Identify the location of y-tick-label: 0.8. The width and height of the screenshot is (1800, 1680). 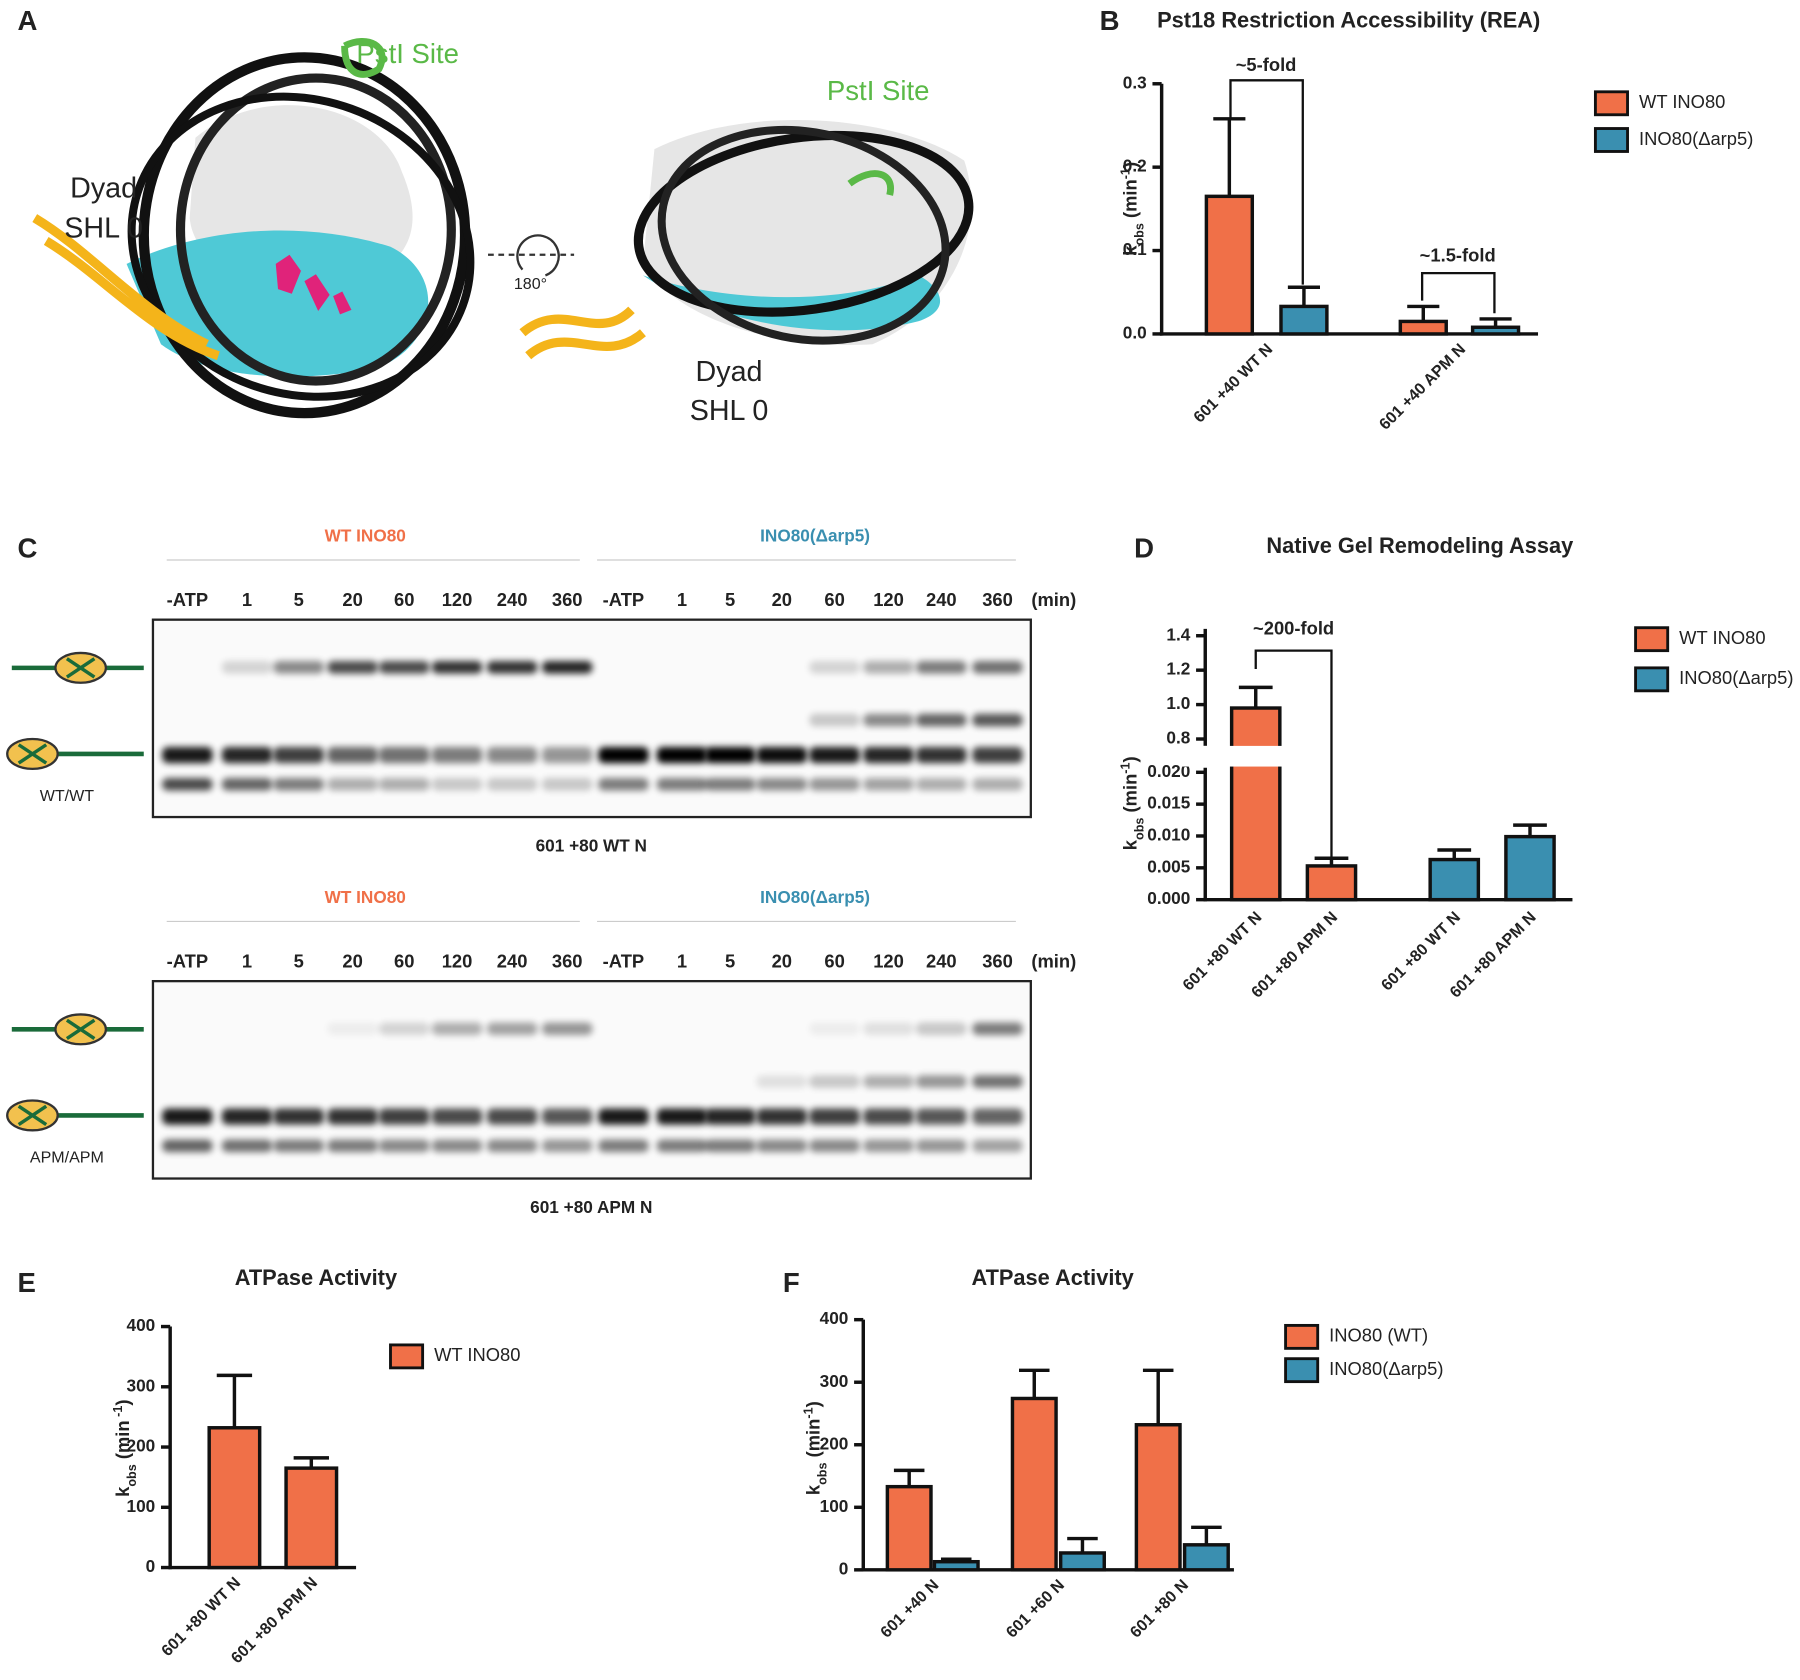
(1178, 738).